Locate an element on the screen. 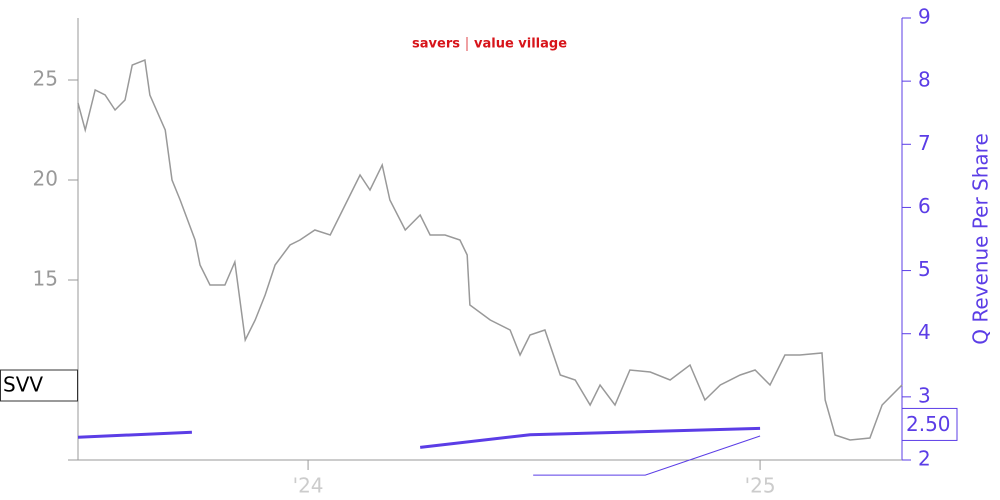 Image resolution: width=1000 pixels, height=500 pixels. y2-tick-label: 4 is located at coordinates (924, 332).